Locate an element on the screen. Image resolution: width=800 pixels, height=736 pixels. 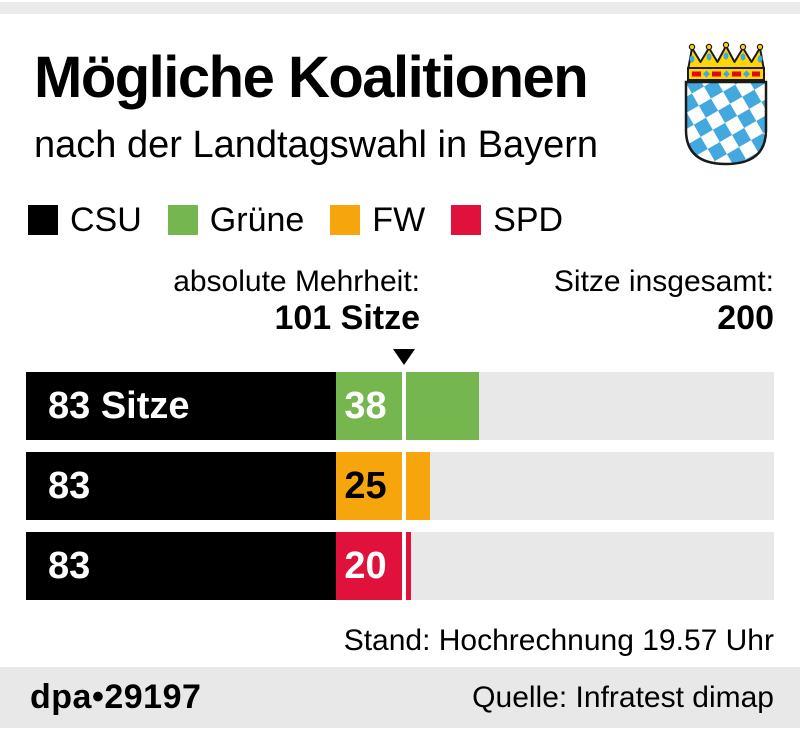
bar-segment-csu: 83 Sitze is located at coordinates (181, 406).